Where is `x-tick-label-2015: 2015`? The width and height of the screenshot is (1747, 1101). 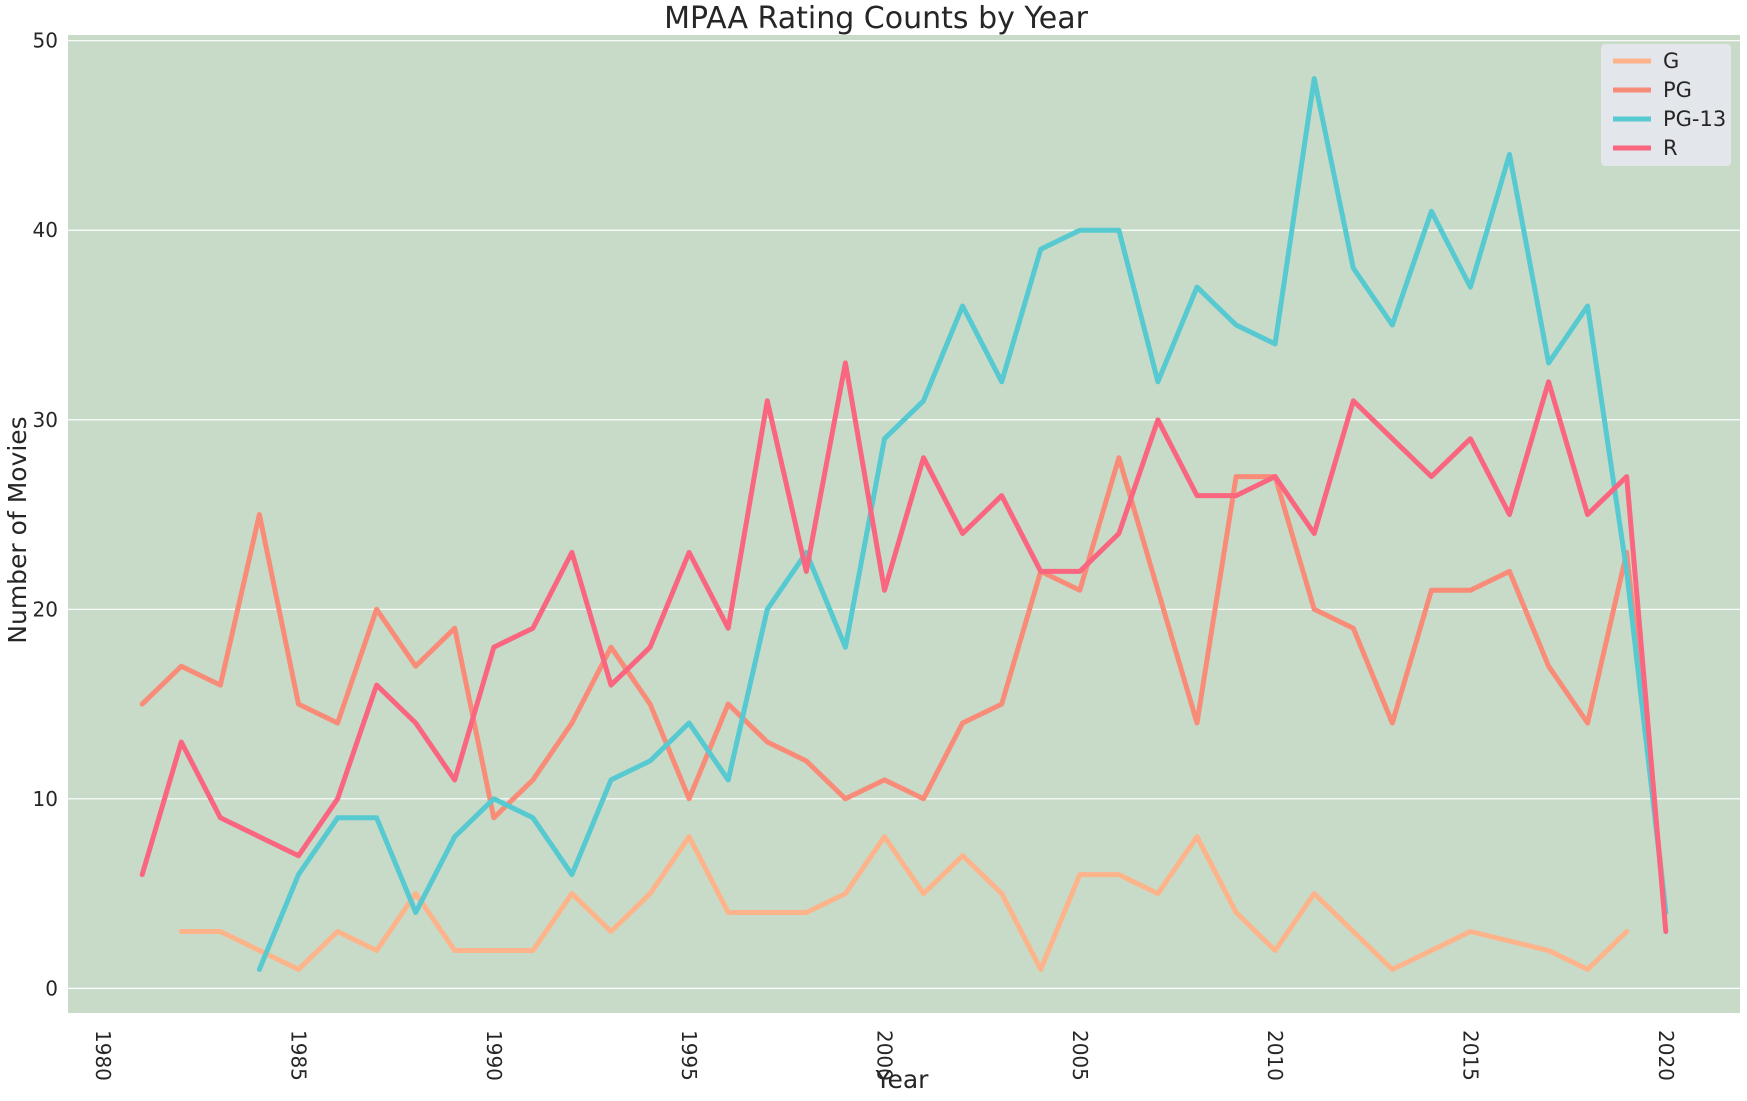
x-tick-label-2015: 2015 is located at coordinates (1470, 1055).